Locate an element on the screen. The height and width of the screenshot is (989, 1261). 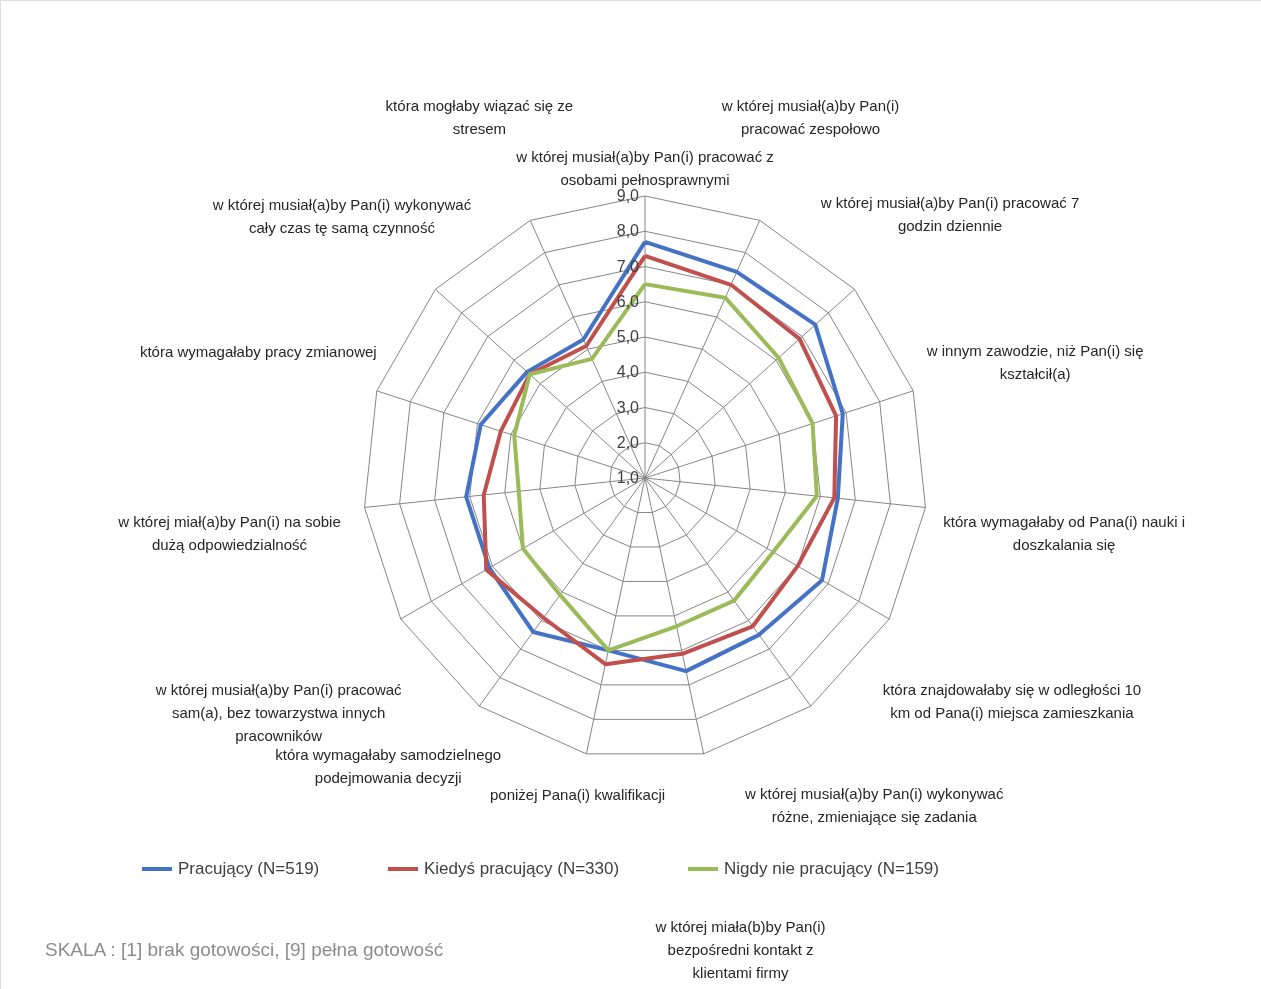
spoke-label: która wymagałaby od Pana(i) nauki i doszkalania się is located at coordinates (1064, 533).